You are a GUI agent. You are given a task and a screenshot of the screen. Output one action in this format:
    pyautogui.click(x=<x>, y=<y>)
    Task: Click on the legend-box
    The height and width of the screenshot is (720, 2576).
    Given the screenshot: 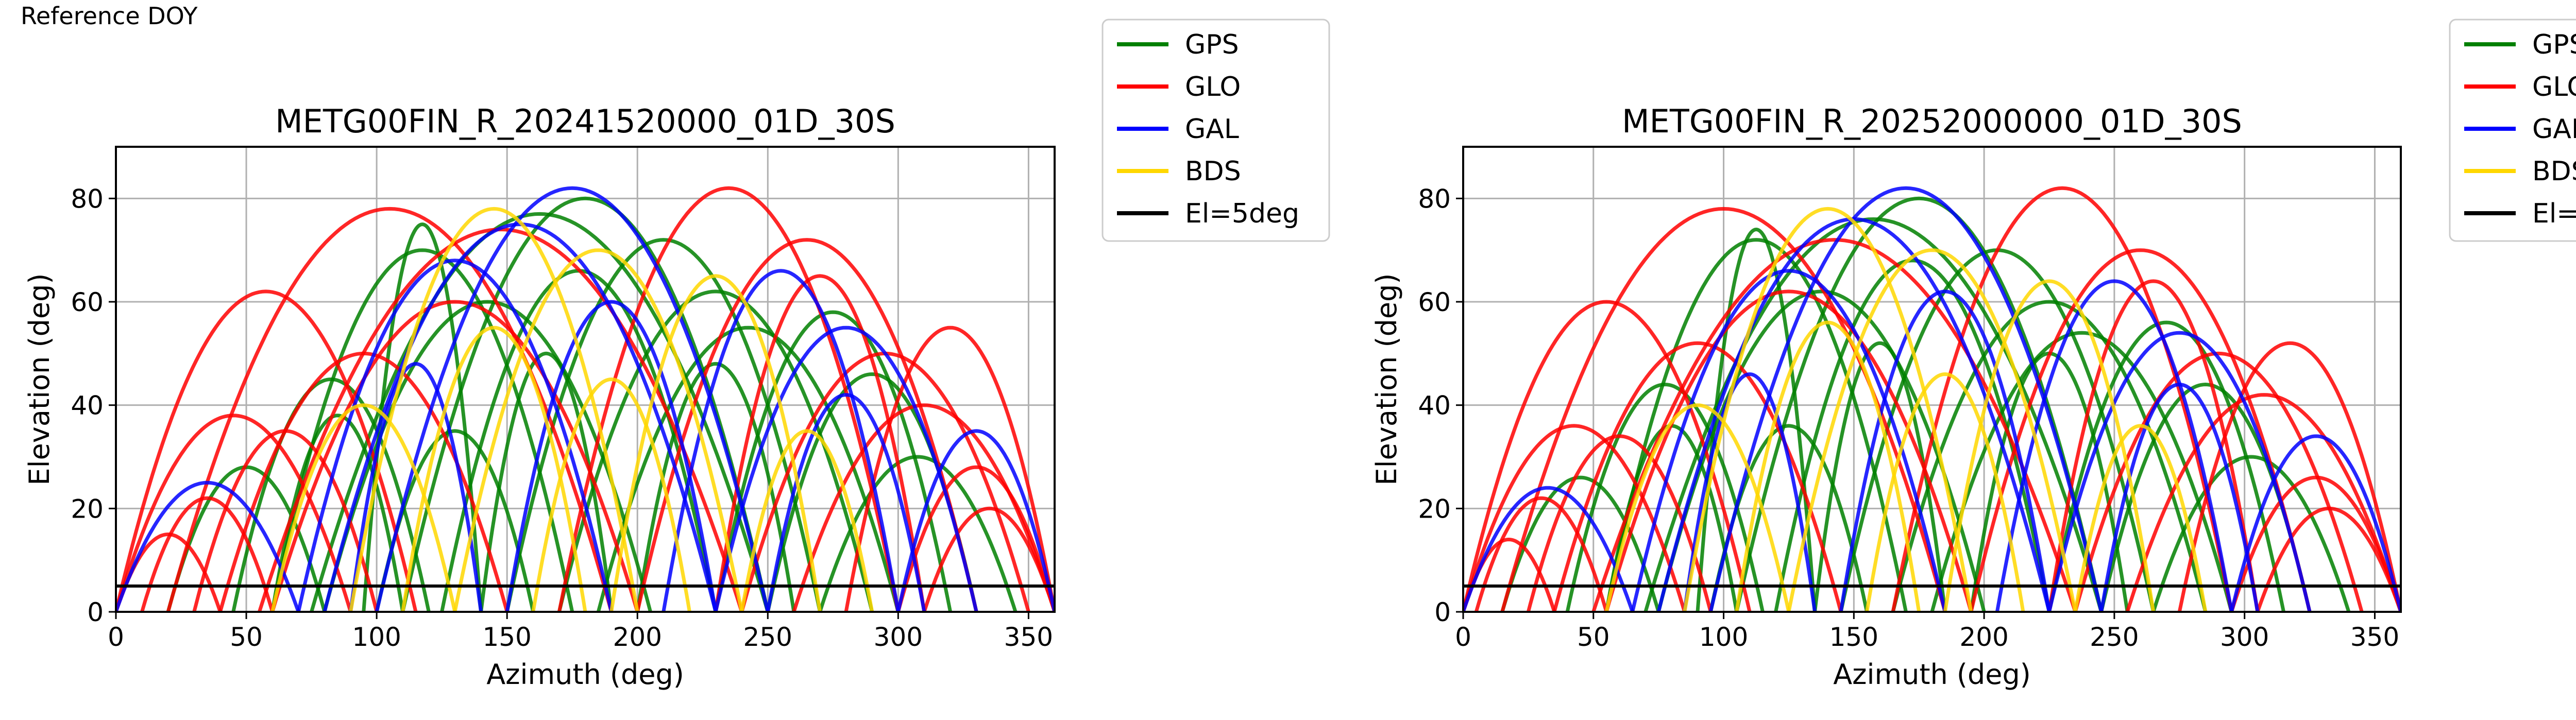 What is the action you would take?
    pyautogui.click(x=1215, y=130)
    